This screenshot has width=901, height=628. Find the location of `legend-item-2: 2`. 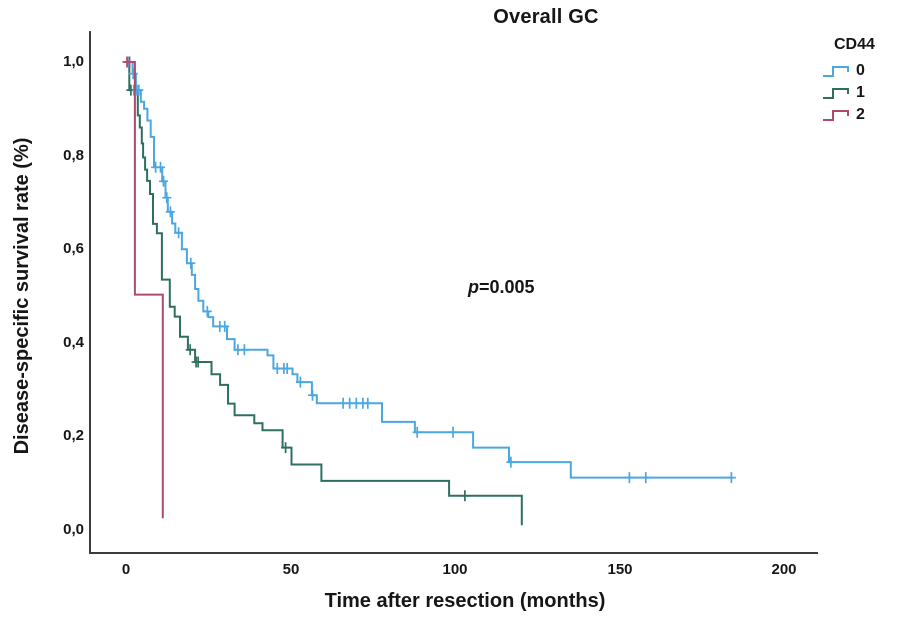

legend-item-2: 2 is located at coordinates (861, 115).